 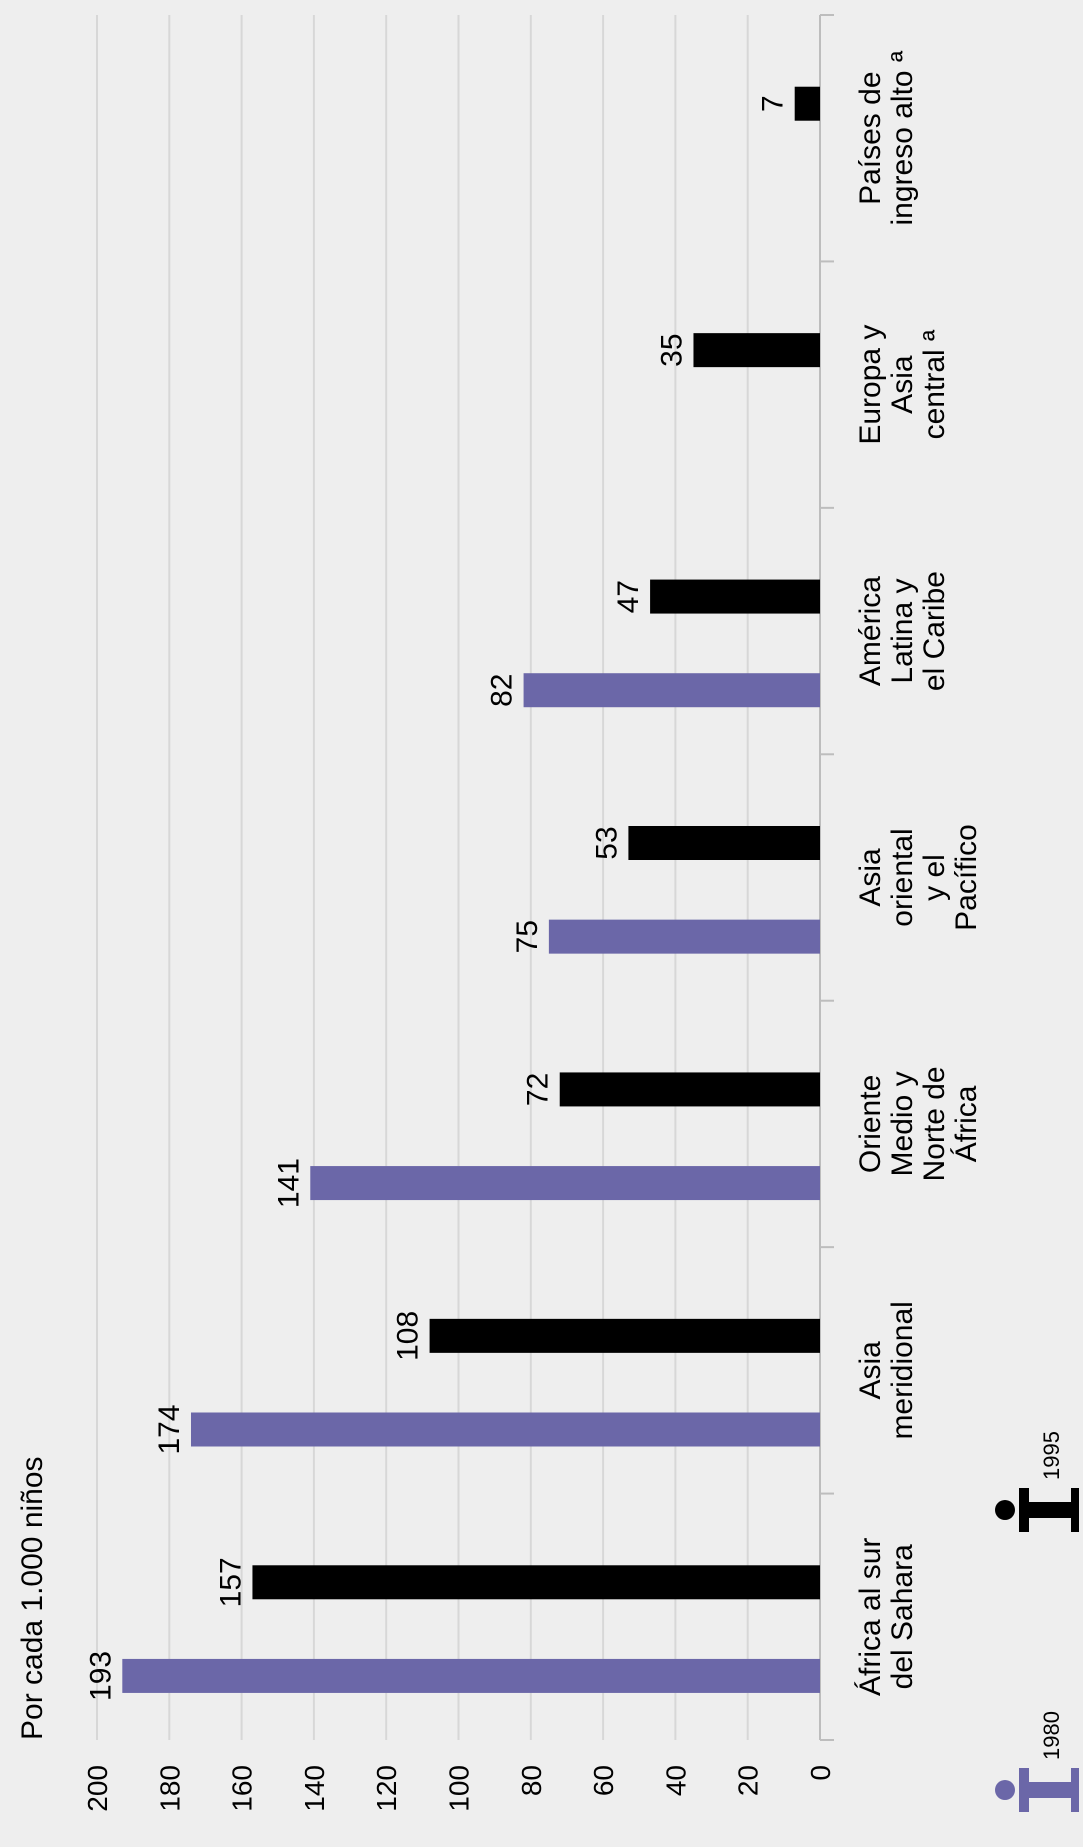 I want to click on data-label: 82, so click(x=502, y=690).